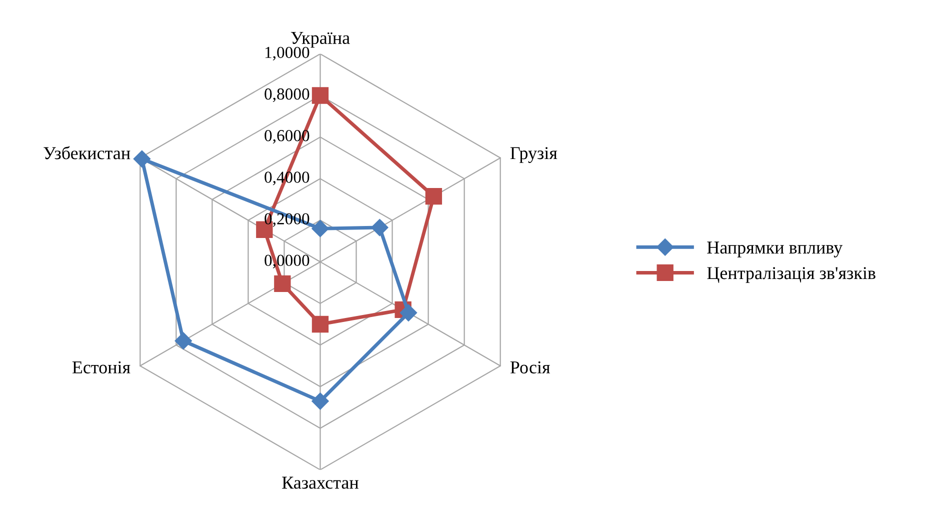 This screenshot has height=529, width=935. I want to click on legend-label: Напрямки впливу, so click(775, 250).